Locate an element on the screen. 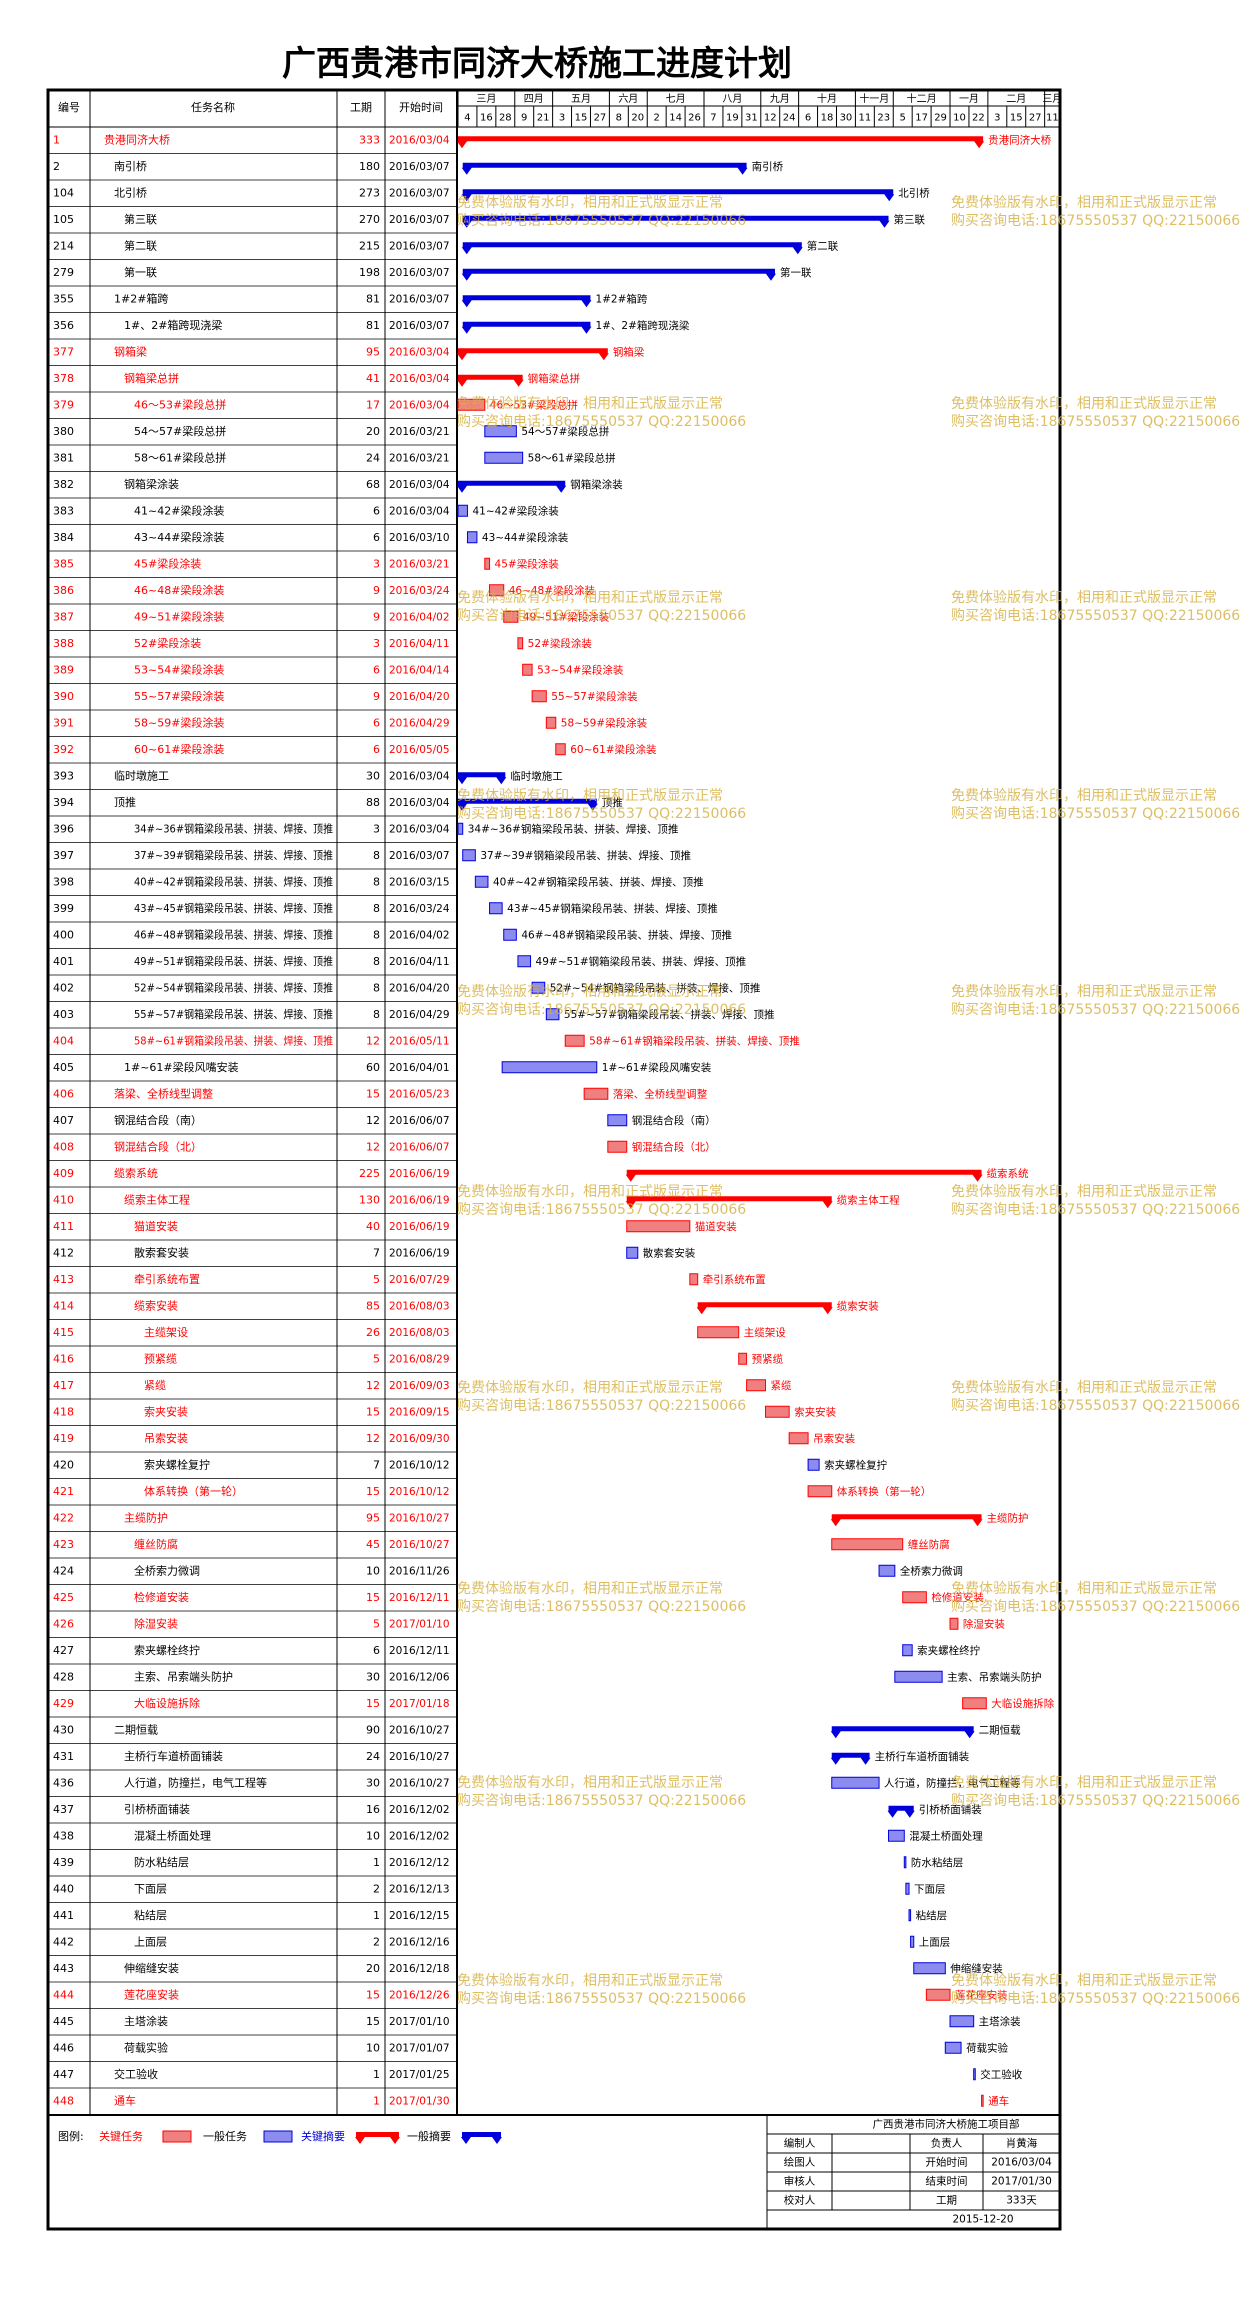 The height and width of the screenshot is (2316, 1249). task-id: 393 is located at coordinates (63, 775).